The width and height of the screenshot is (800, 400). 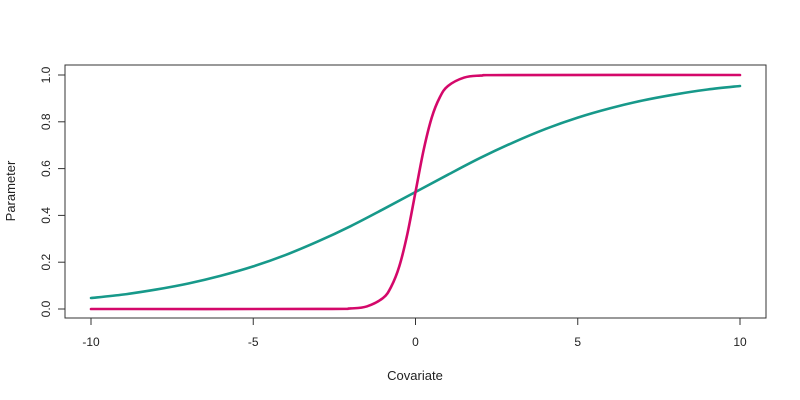 What do you see at coordinates (740, 342) in the screenshot?
I see `x-tick-label: 10` at bounding box center [740, 342].